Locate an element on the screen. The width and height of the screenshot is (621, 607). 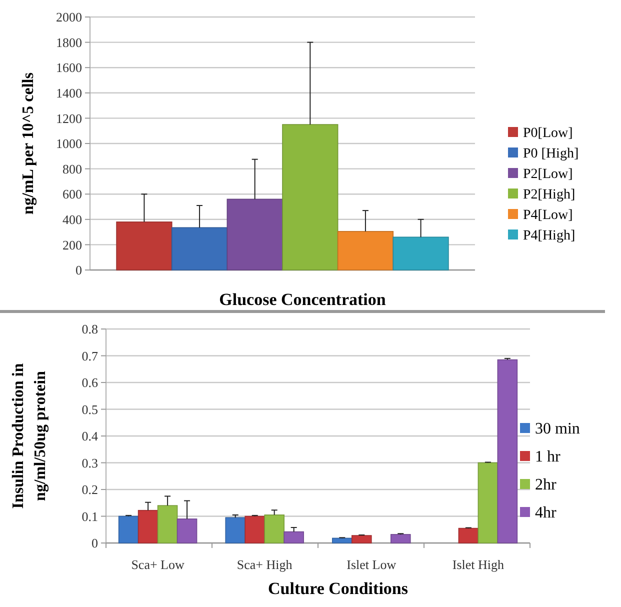
y-tick-label: 1200 is located at coordinates (69, 118).